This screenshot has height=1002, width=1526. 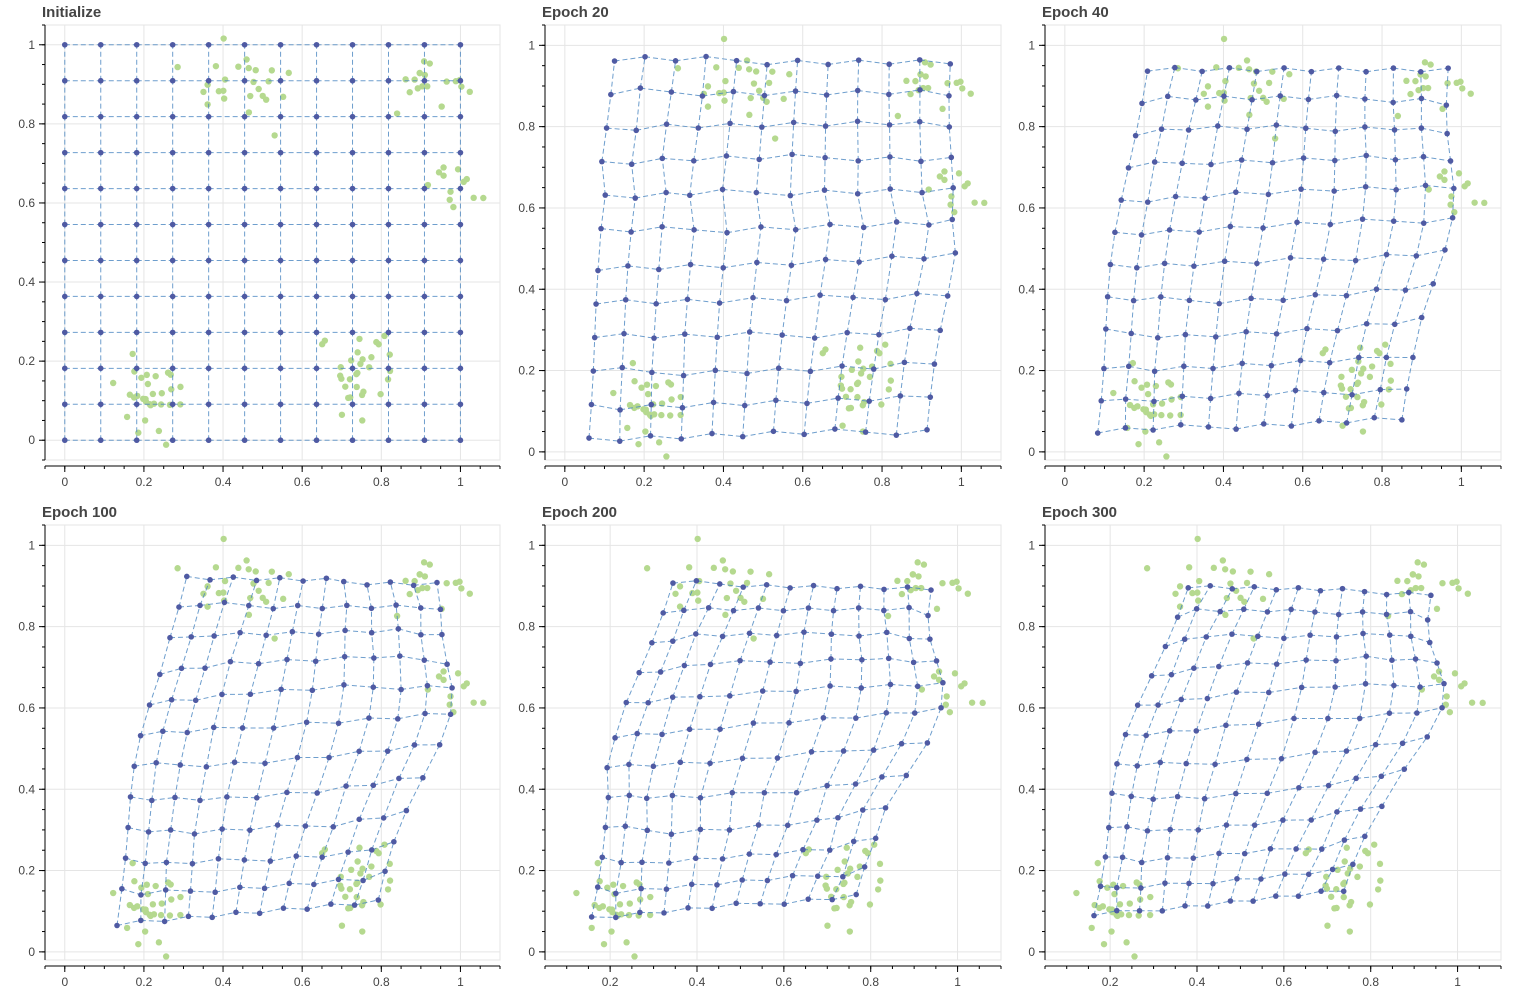 I want to click on y-tick-label: 0, so click(x=531, y=952).